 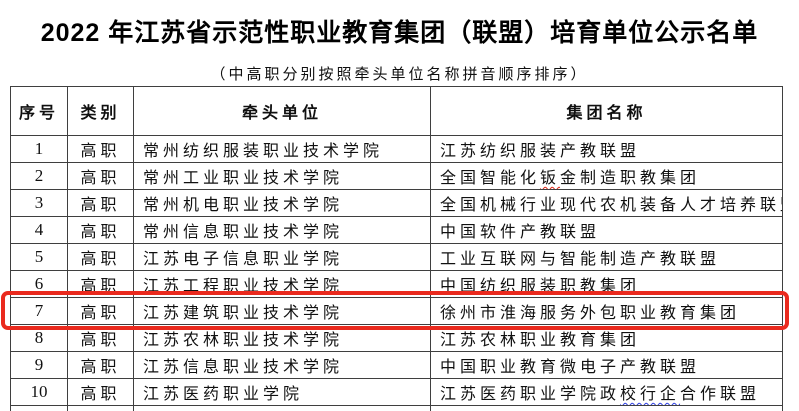 What do you see at coordinates (39, 284) in the screenshot?
I see `cell-index: 6` at bounding box center [39, 284].